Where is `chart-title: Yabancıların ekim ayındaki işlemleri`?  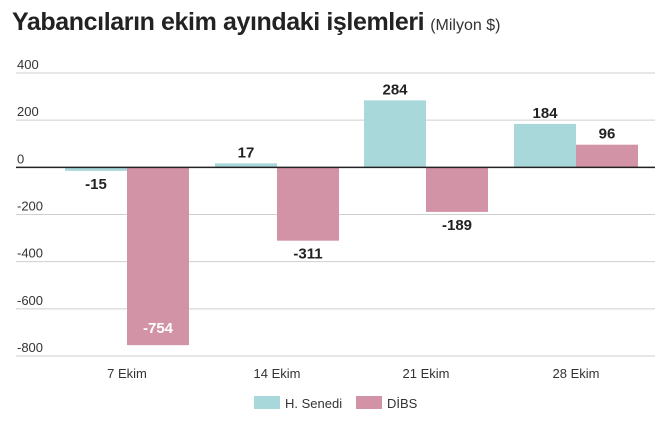 chart-title: Yabancıların ekim ayındaki işlemleri is located at coordinates (218, 22).